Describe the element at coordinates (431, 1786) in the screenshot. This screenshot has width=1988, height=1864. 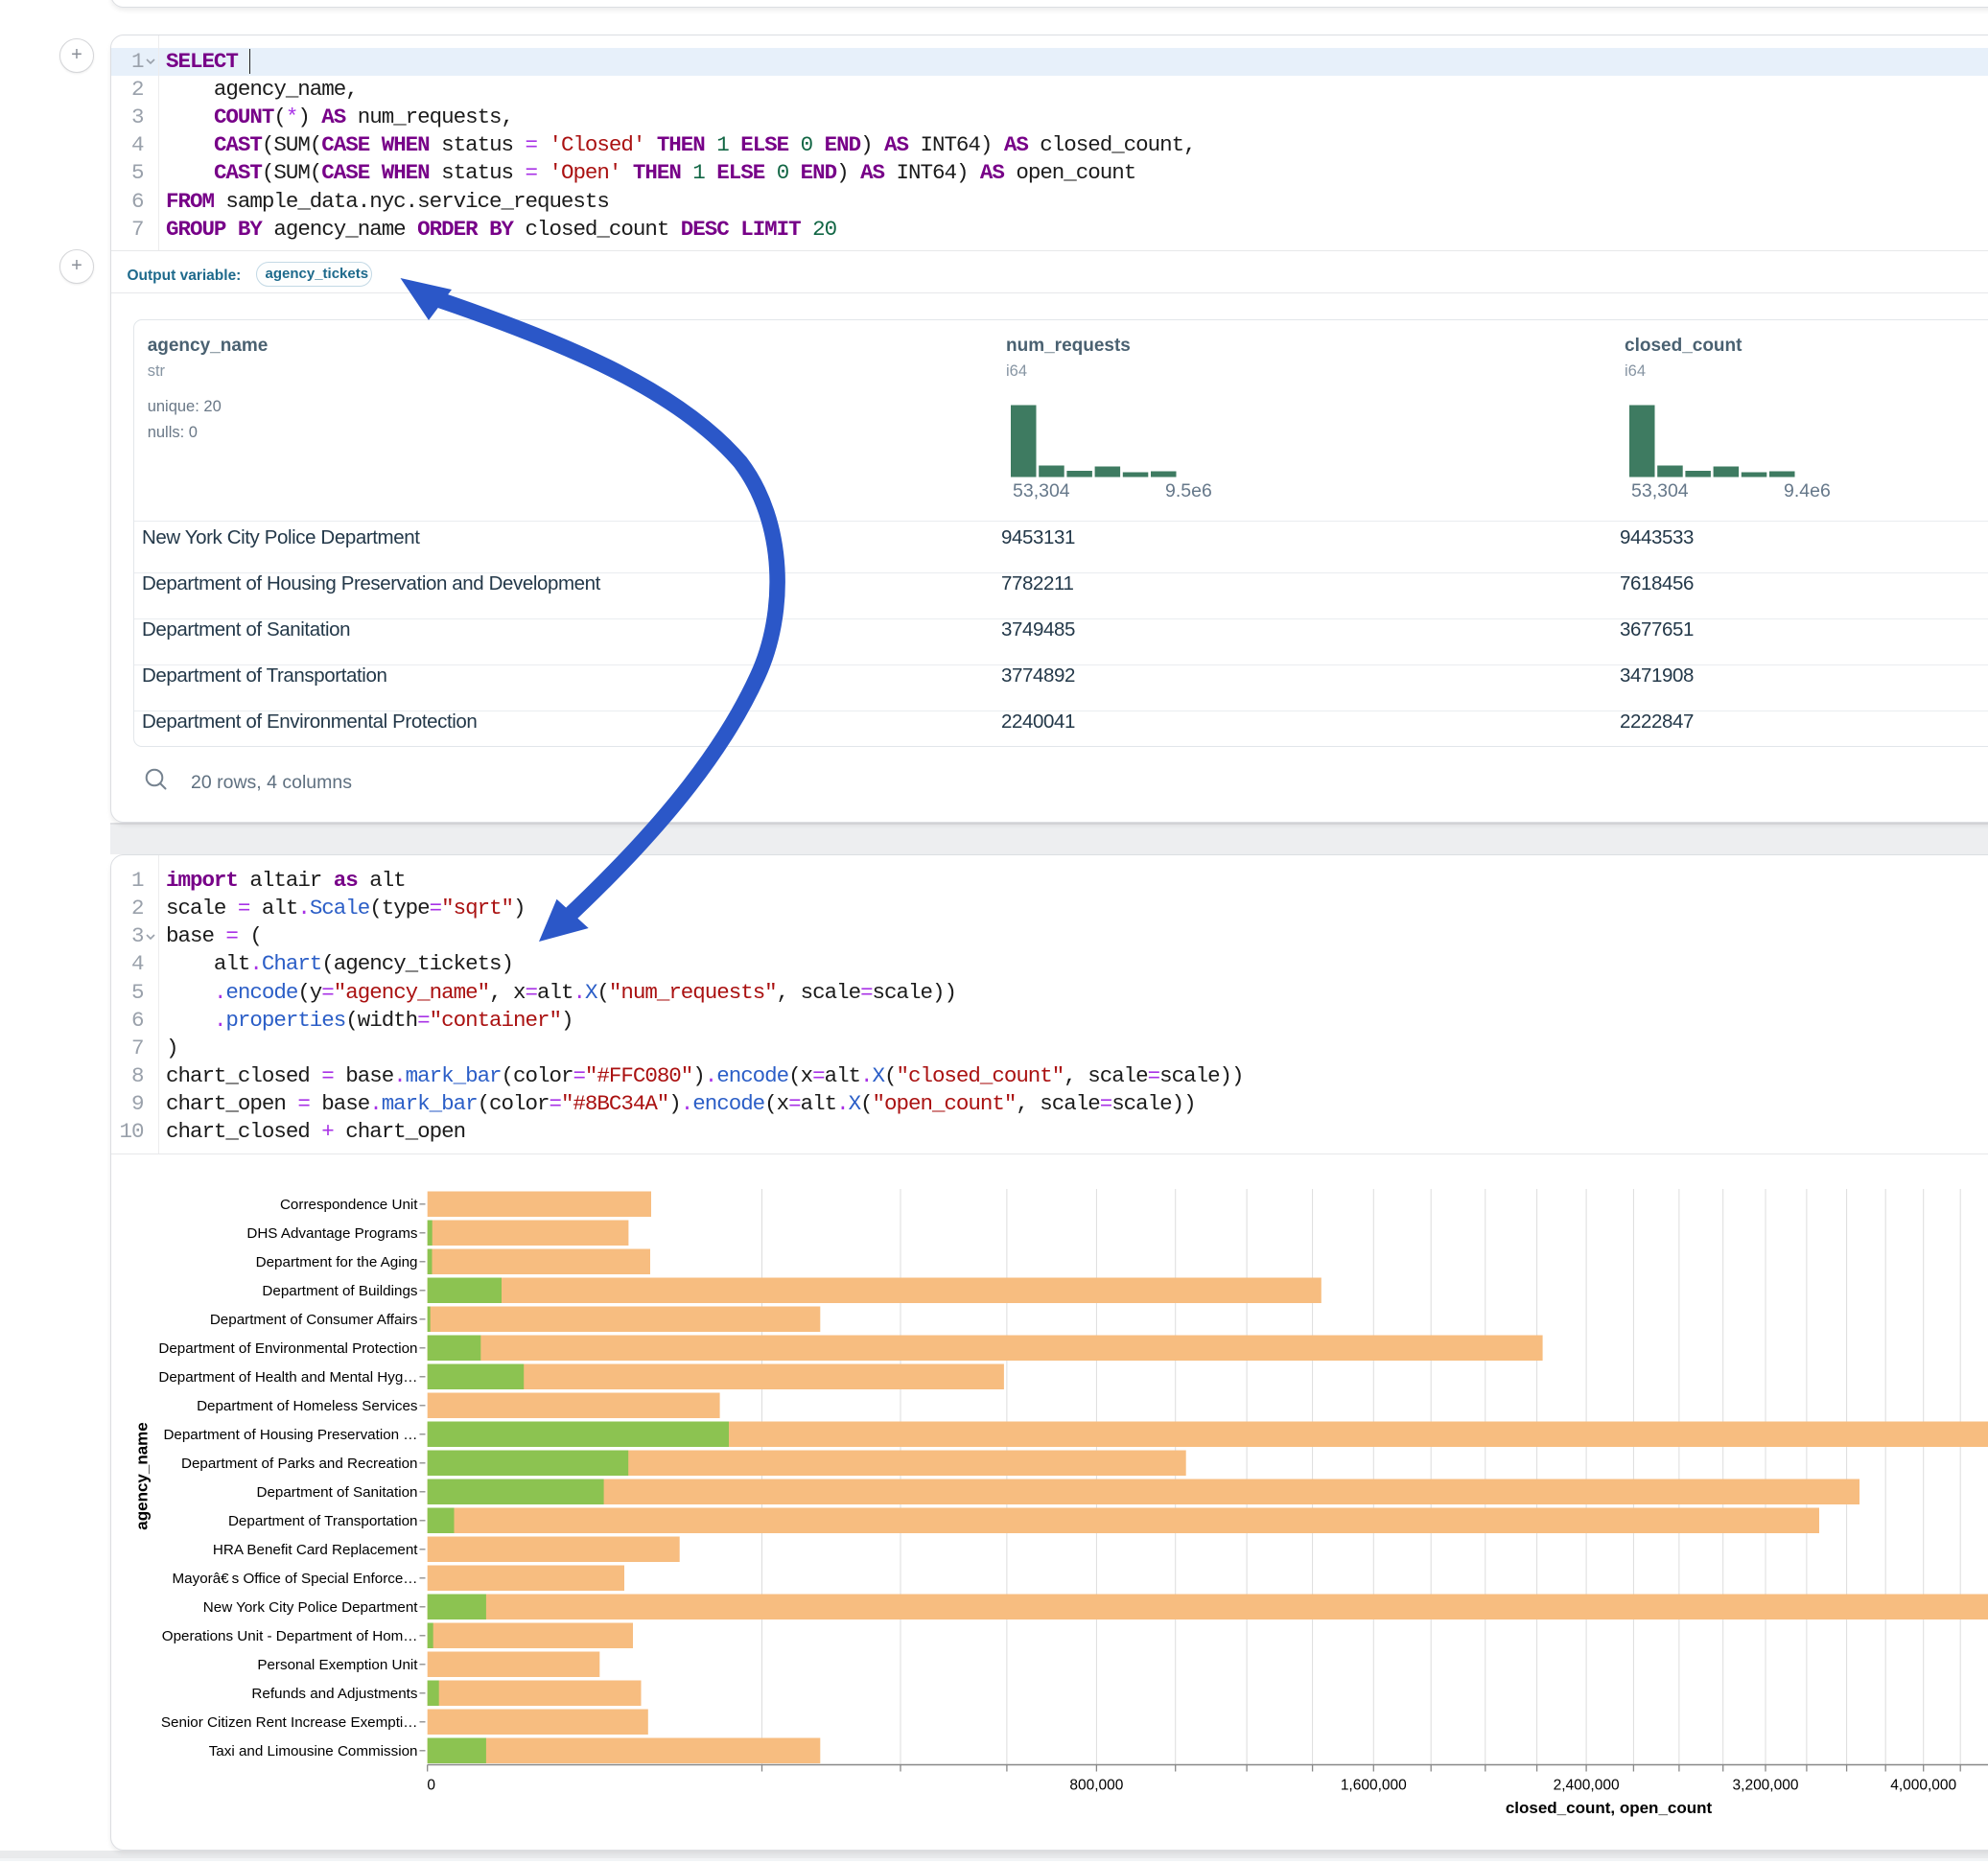
I see `svg-text: 0` at that location.